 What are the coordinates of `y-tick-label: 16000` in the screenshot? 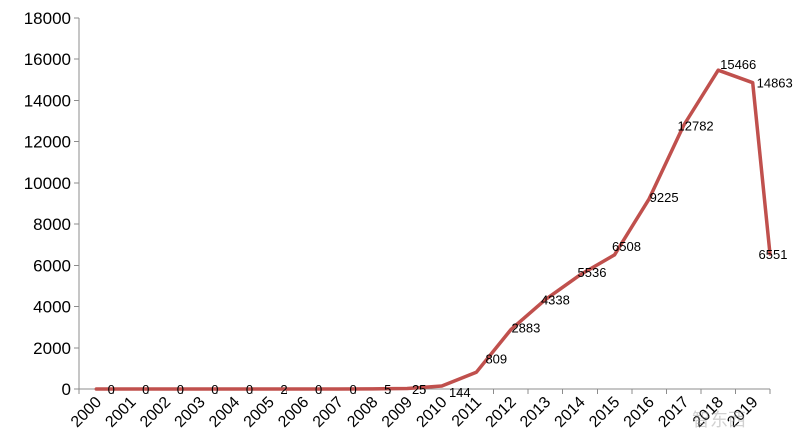 It's located at (47, 59).